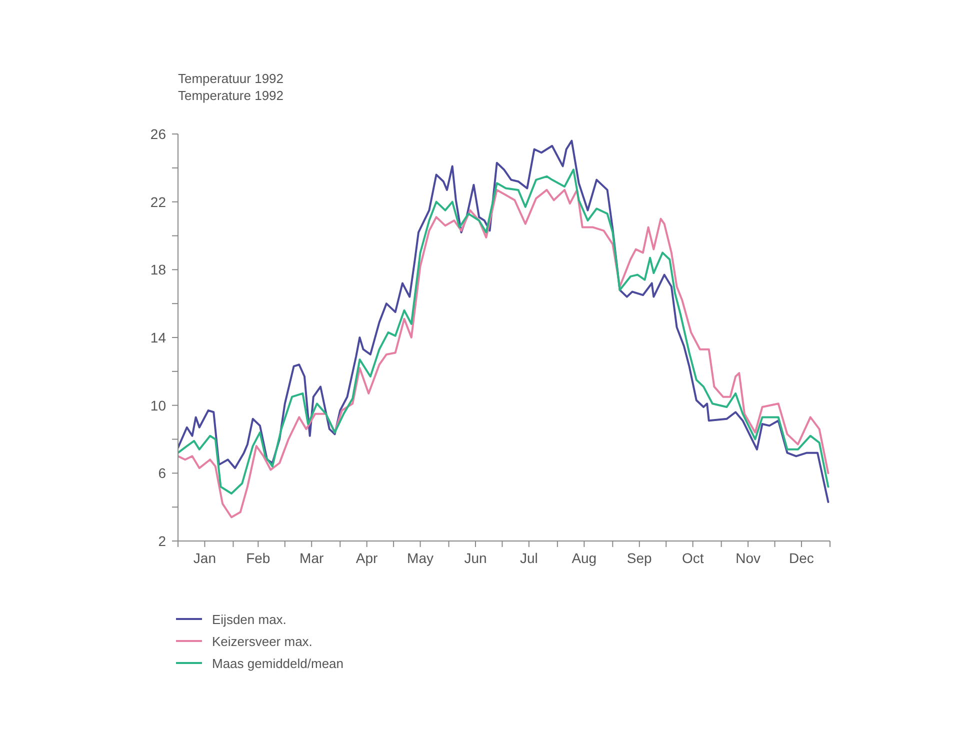 The image size is (953, 744). I want to click on y-tick-label: 6, so click(162, 473).